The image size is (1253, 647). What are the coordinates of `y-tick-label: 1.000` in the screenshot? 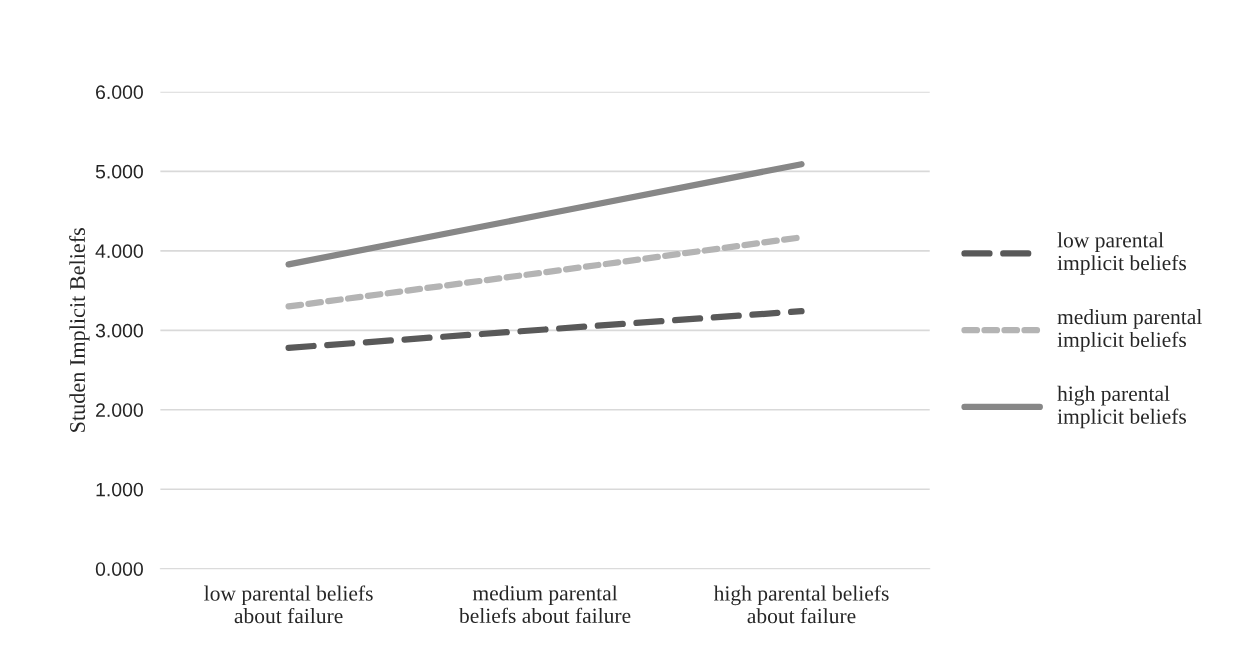 It's located at (119, 489).